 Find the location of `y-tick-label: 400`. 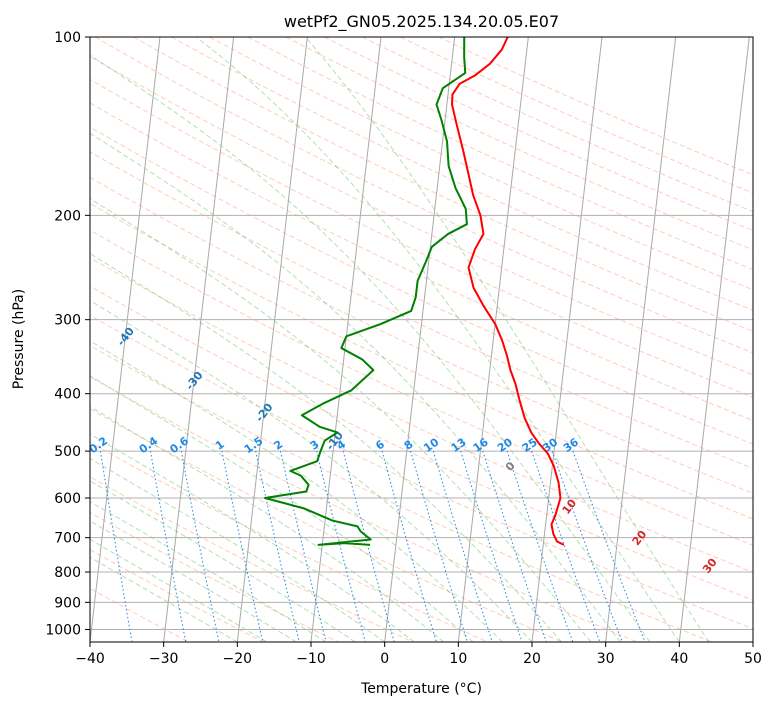

y-tick-label: 400 is located at coordinates (67, 395).